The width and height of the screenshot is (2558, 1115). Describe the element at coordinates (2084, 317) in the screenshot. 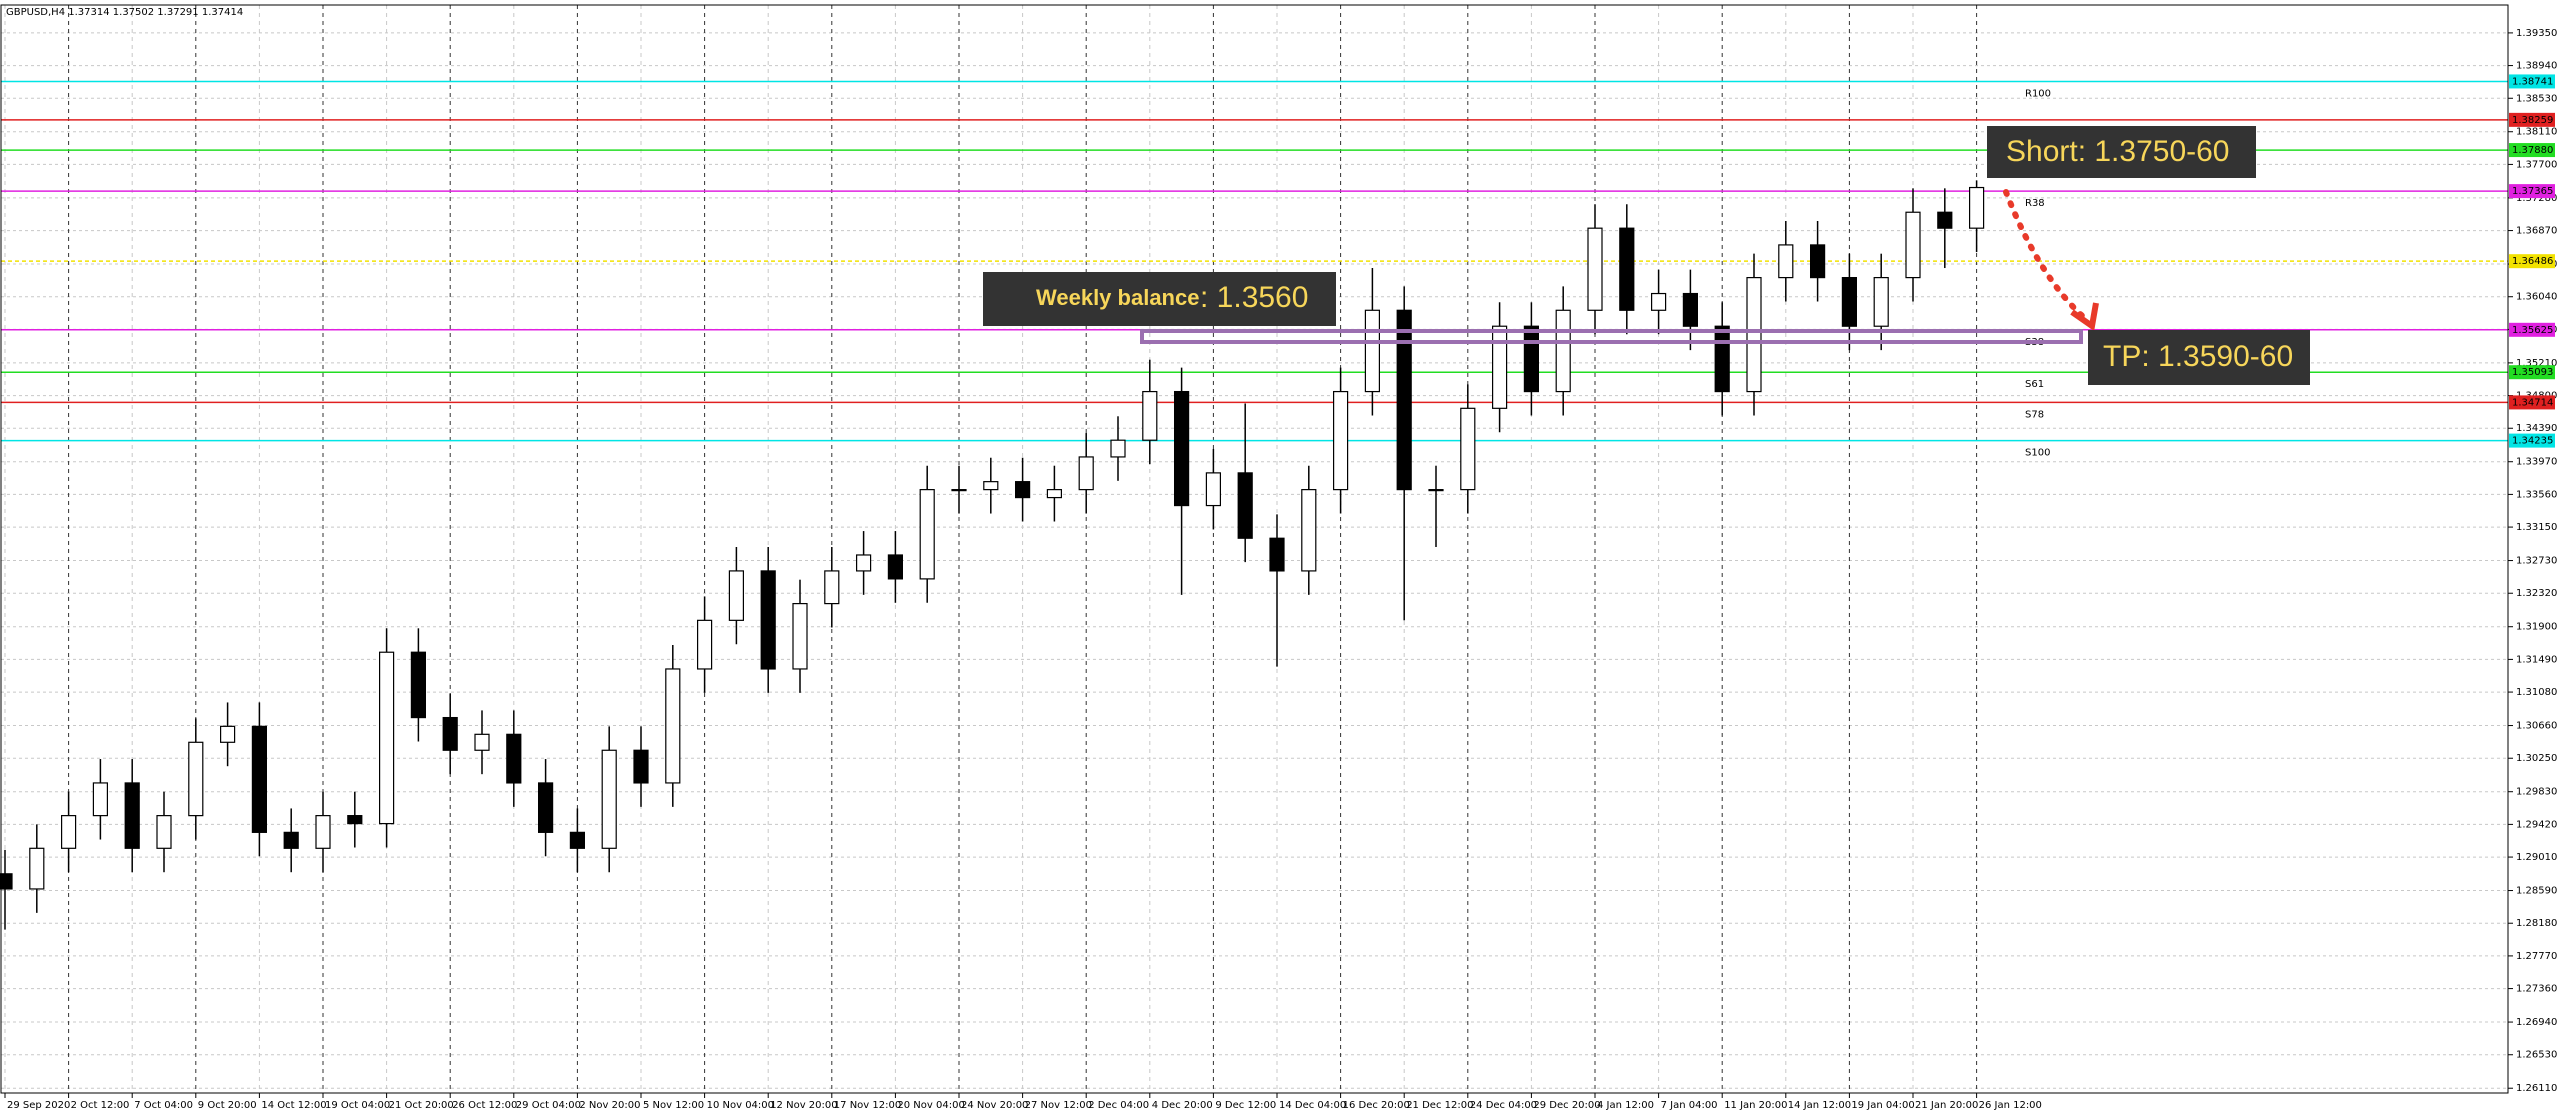

I see `arrow-head` at that location.